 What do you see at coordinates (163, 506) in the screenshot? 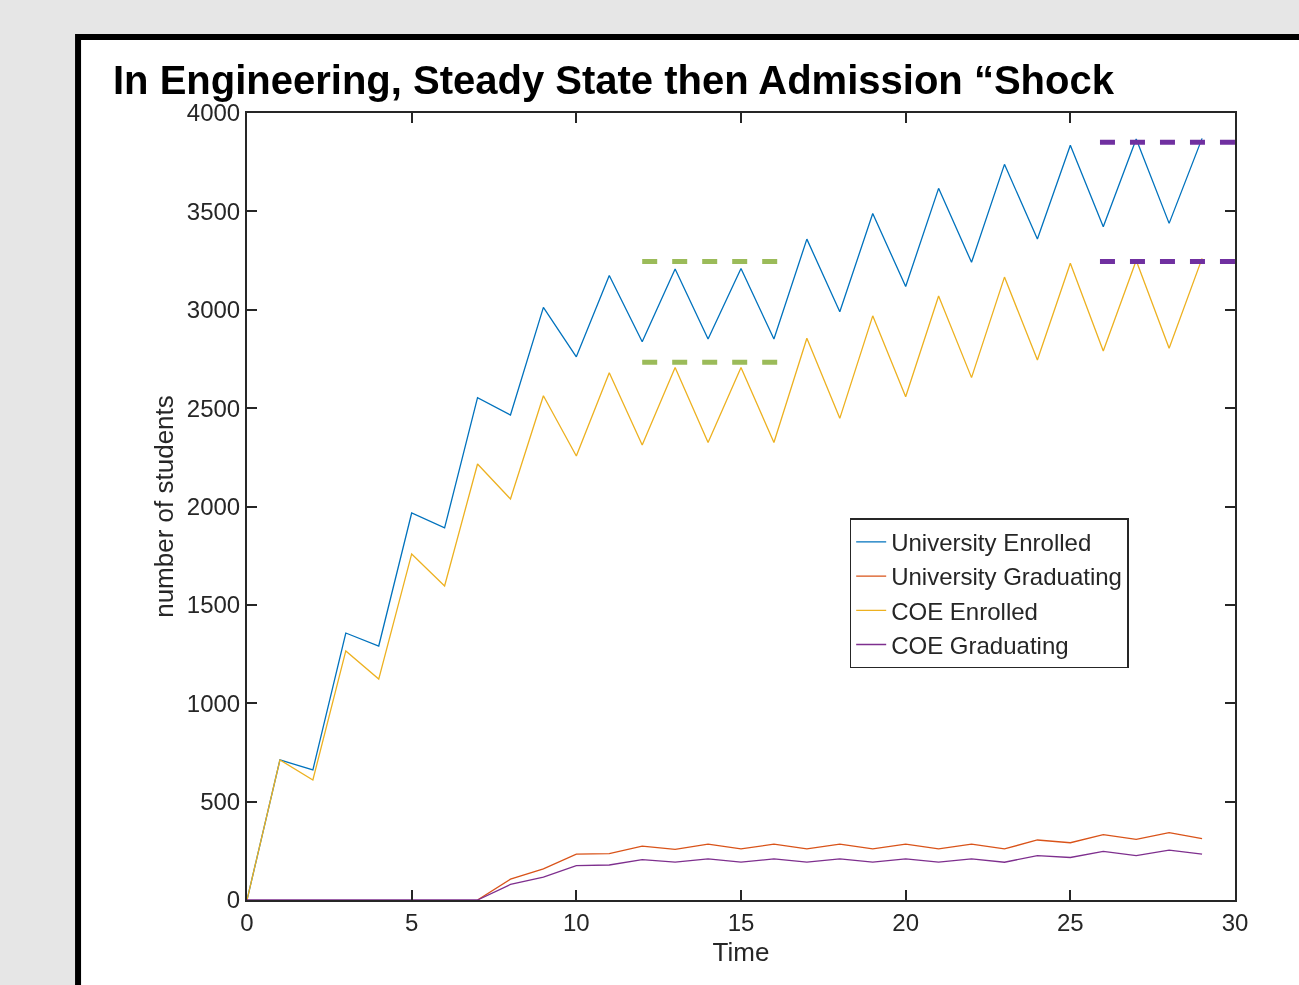
I see `y-axis-title: number of students` at bounding box center [163, 506].